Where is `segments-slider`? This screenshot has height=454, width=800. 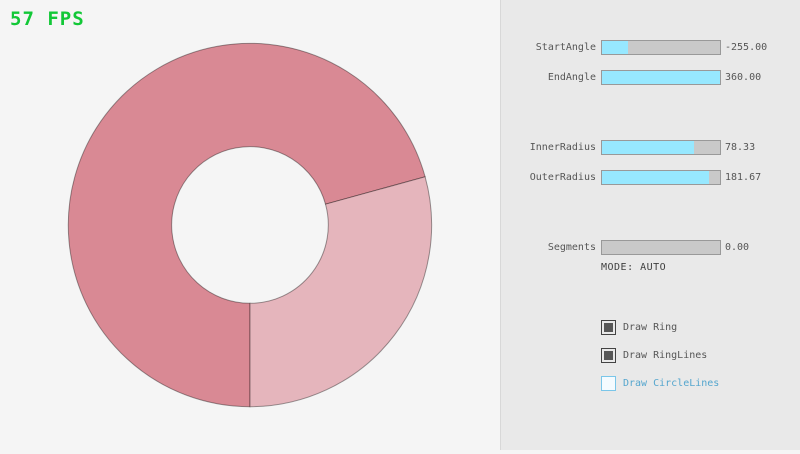 segments-slider is located at coordinates (661, 247).